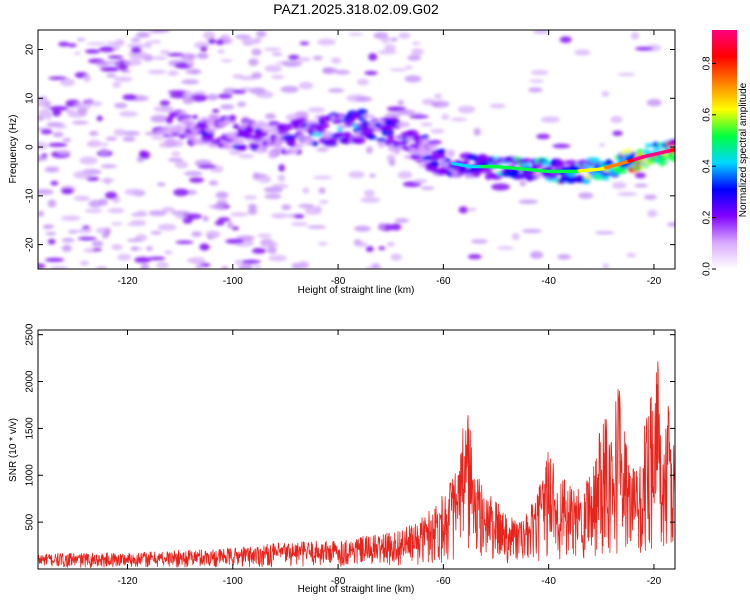 The image size is (750, 605). Describe the element at coordinates (127, 581) in the screenshot. I see `snr-x-tick-label: -120` at that location.